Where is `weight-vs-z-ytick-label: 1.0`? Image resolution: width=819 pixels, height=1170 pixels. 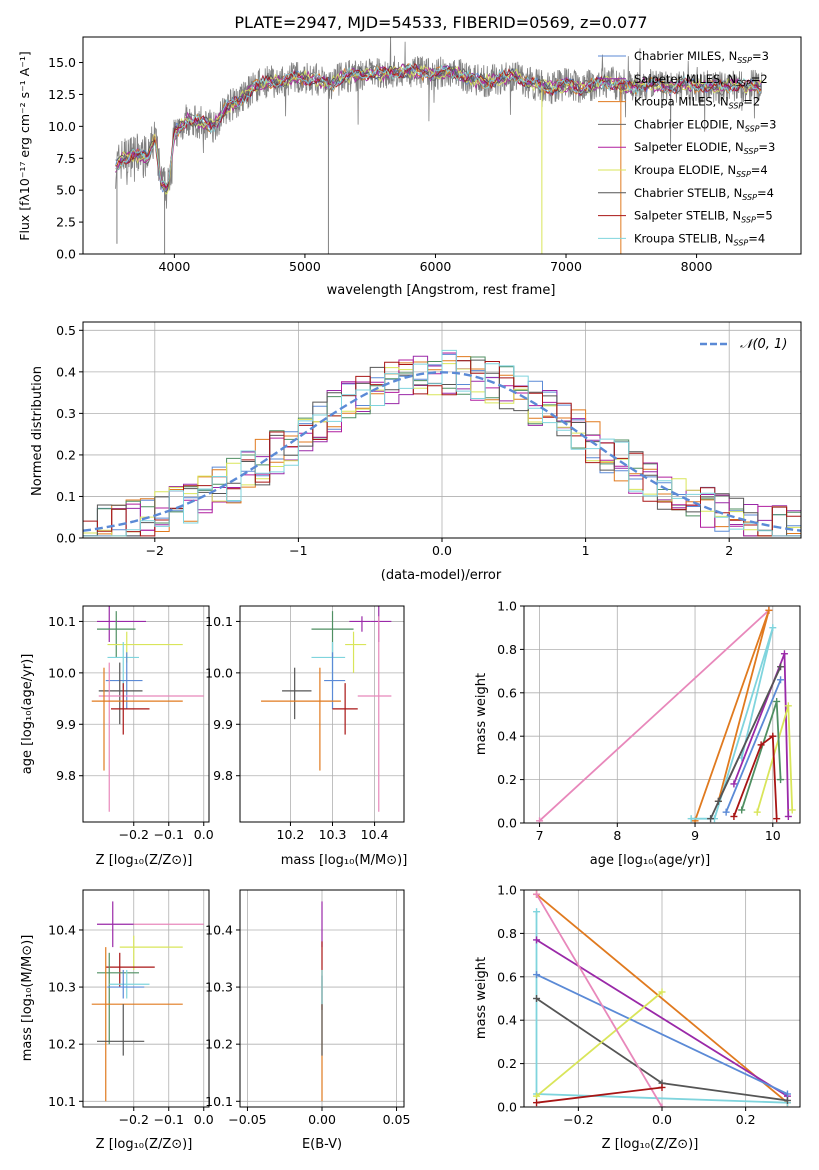
weight-vs-z-ytick-label: 1.0 is located at coordinates (507, 890).